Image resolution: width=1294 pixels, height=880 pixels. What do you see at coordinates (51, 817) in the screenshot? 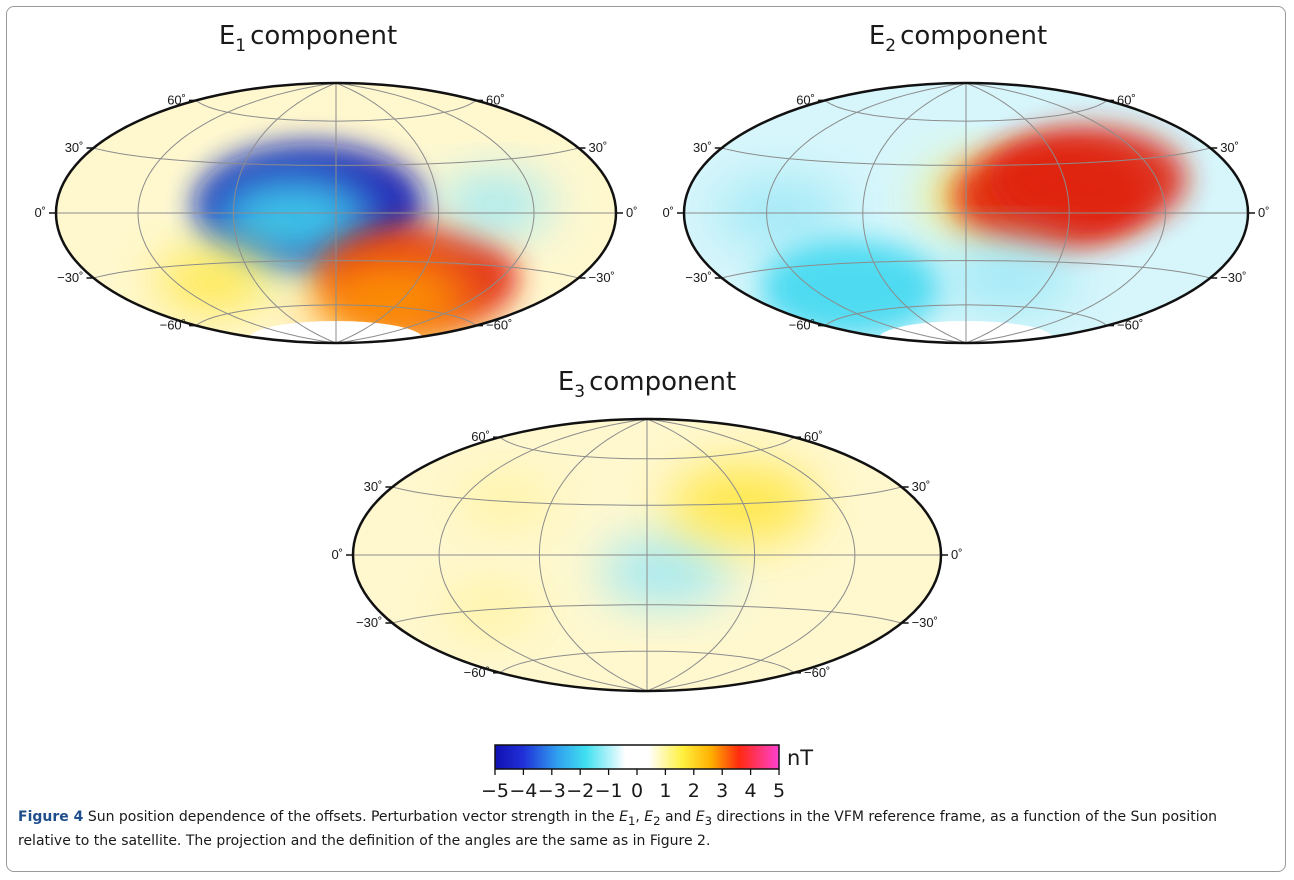
I see `figure-label: Figure 4` at bounding box center [51, 817].